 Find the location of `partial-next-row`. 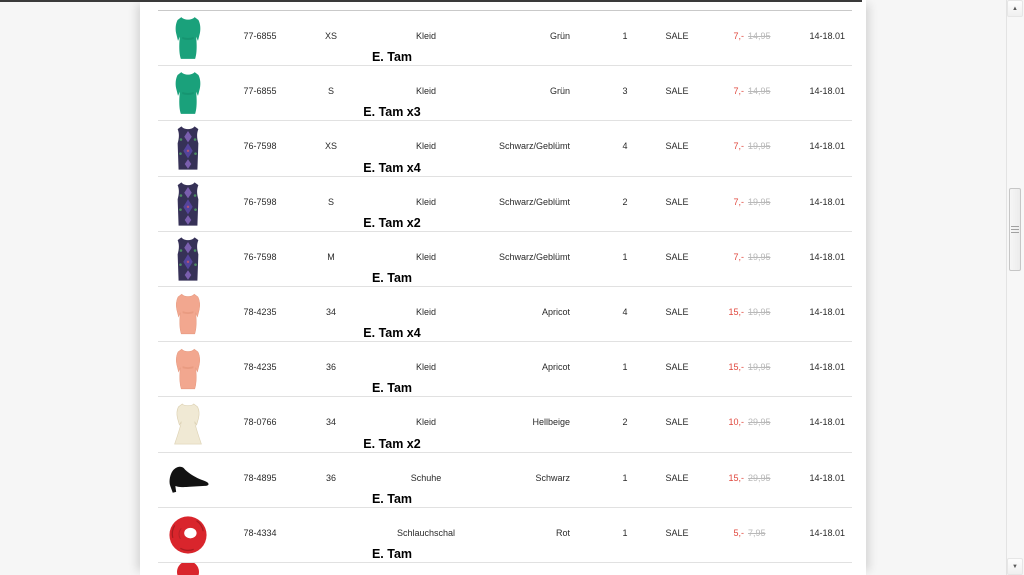

partial-next-row is located at coordinates (505, 568).